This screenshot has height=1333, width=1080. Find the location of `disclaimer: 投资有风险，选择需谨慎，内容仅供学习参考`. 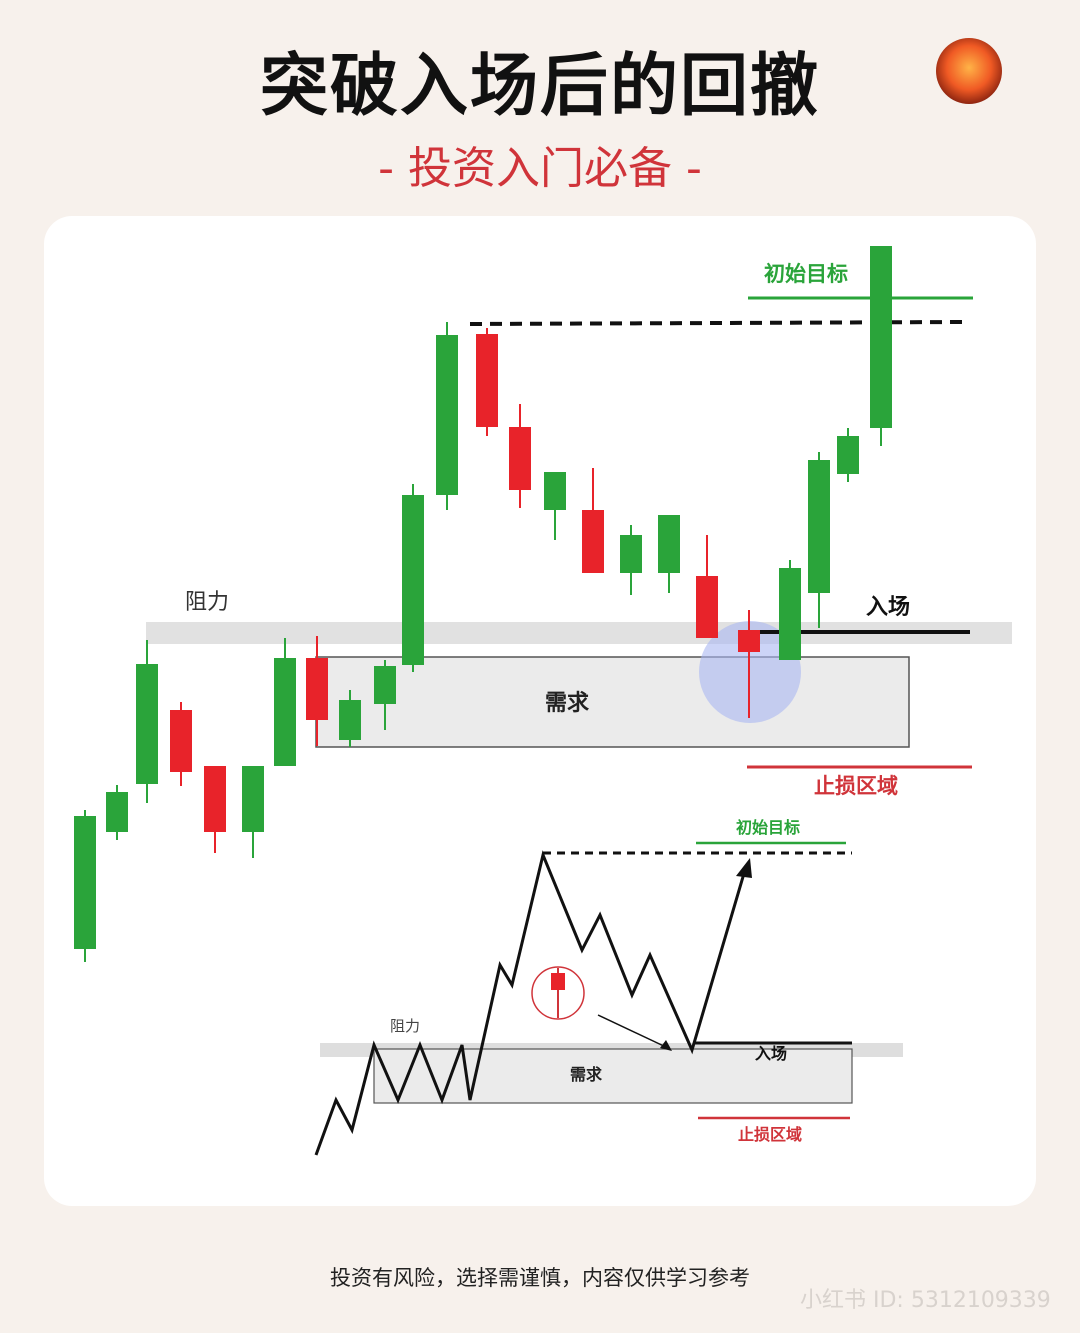

disclaimer: 投资有风险，选择需谨慎，内容仅供学习参考 is located at coordinates (540, 1278).